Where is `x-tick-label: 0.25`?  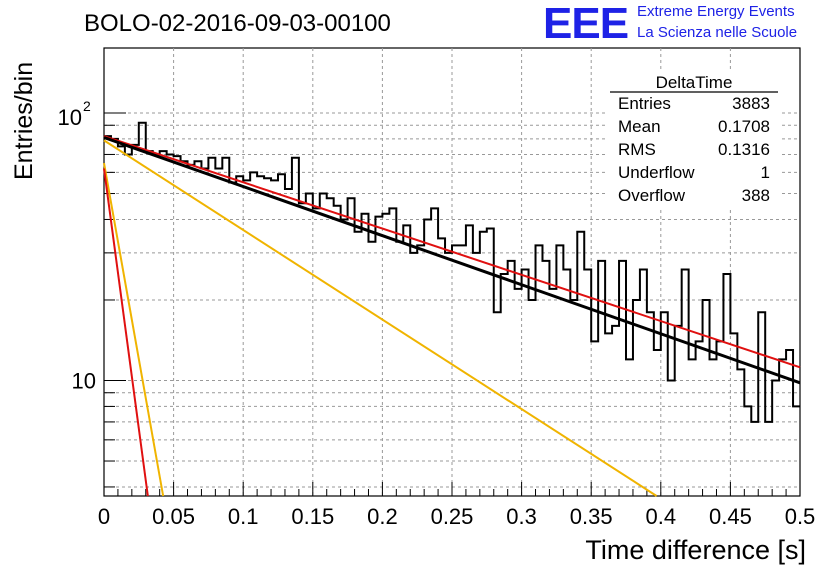 x-tick-label: 0.25 is located at coordinates (452, 516).